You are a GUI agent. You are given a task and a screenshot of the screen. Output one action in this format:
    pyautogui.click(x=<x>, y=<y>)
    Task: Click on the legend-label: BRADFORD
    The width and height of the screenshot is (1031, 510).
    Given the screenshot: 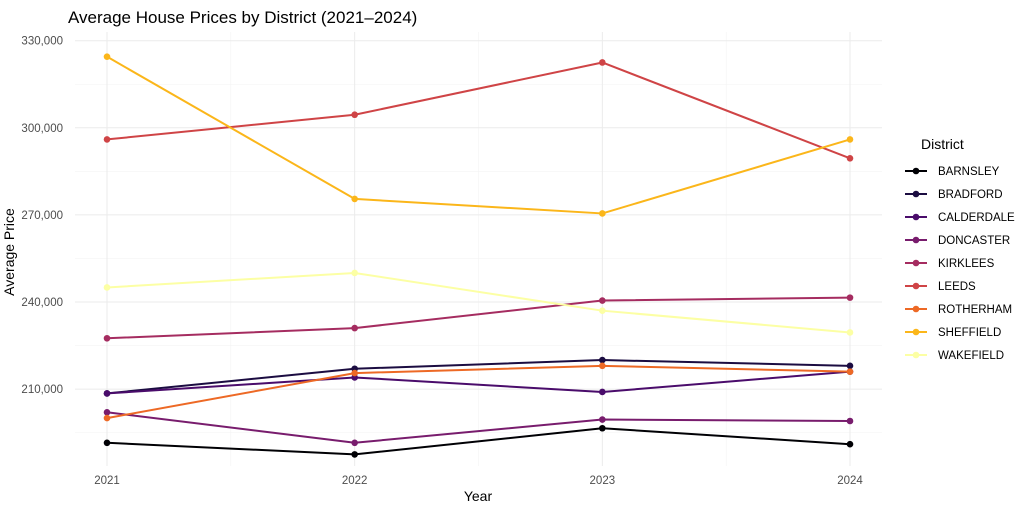 What is the action you would take?
    pyautogui.click(x=970, y=195)
    